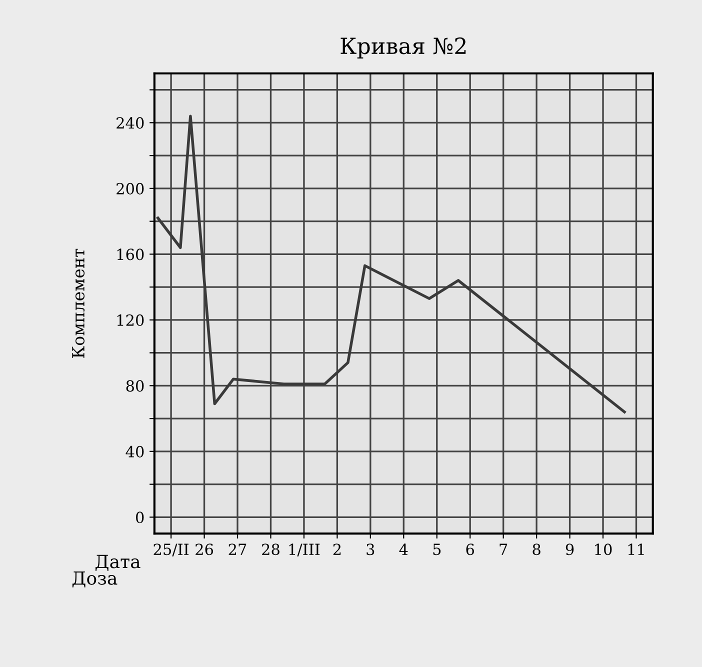 This screenshot has height=667, width=702. What do you see at coordinates (403, 48) in the screenshot?
I see `chart-title: Кривая №2` at bounding box center [403, 48].